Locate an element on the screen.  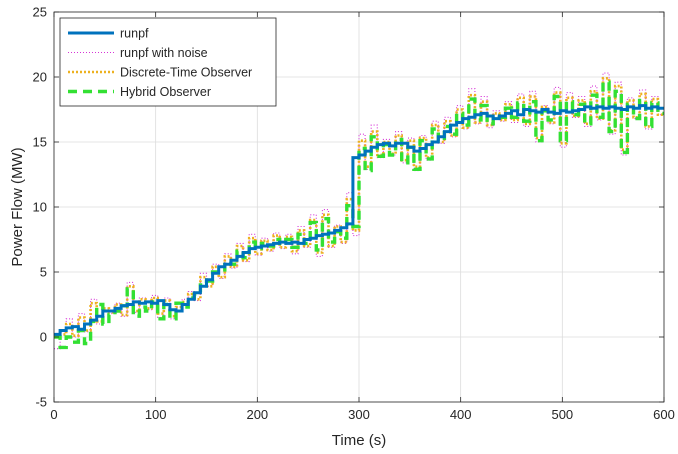
x-tick-label: 600 is located at coordinates (664, 414).